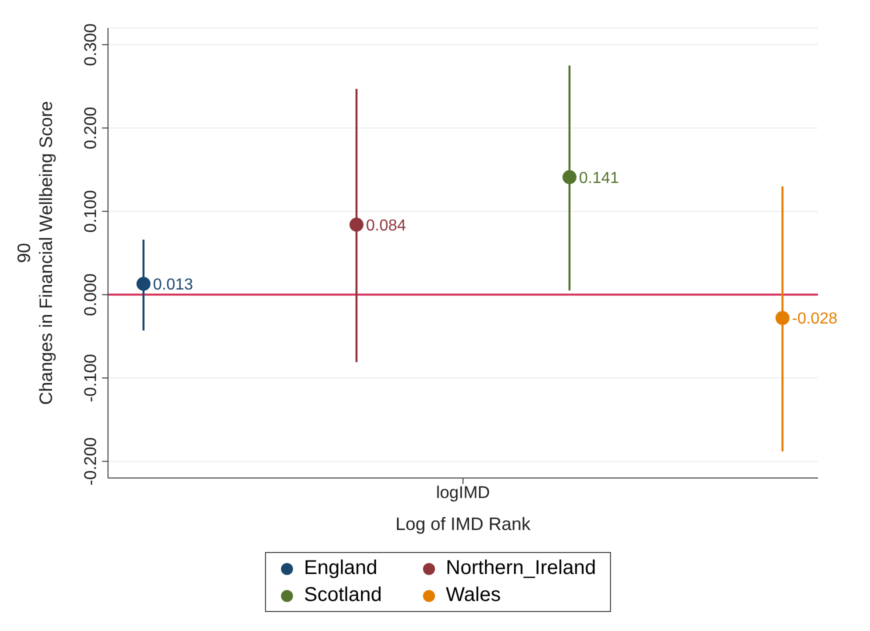 Image resolution: width=870 pixels, height=631 pixels. What do you see at coordinates (815, 319) in the screenshot?
I see `data-label: -0.028` at bounding box center [815, 319].